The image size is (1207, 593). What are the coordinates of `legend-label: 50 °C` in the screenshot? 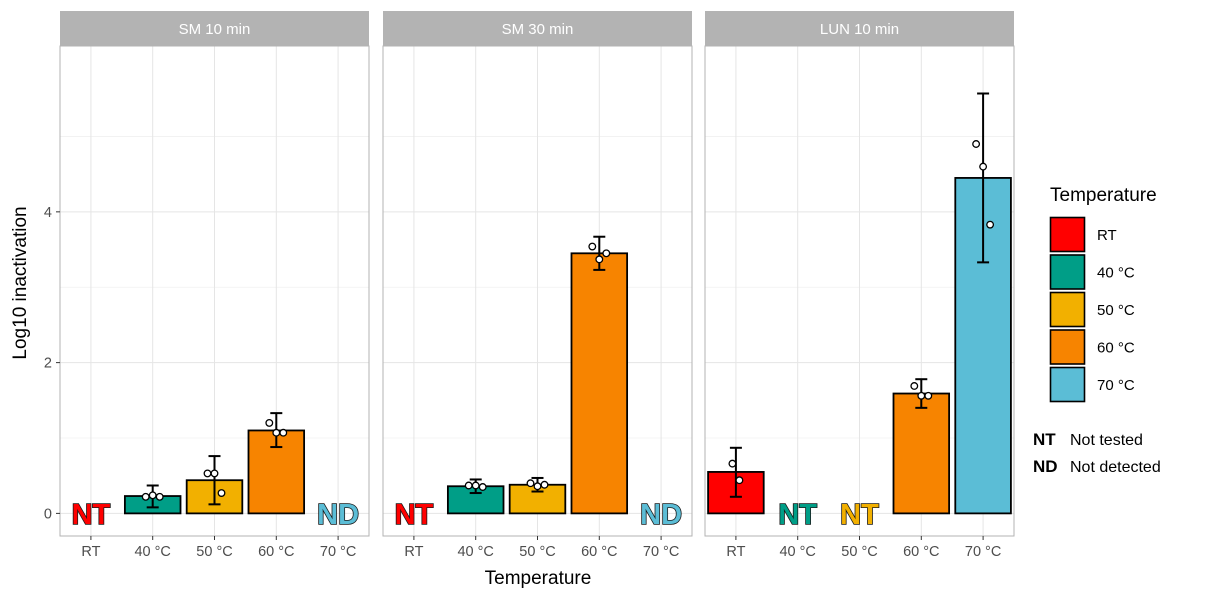 It's located at (1116, 310).